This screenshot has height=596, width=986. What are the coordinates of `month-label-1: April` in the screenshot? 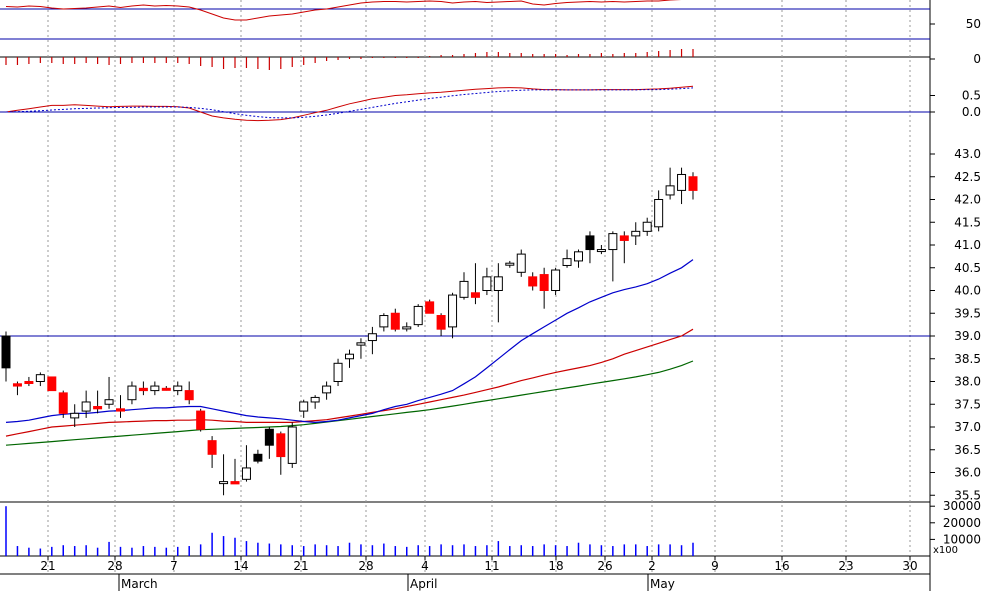 It's located at (423, 584).